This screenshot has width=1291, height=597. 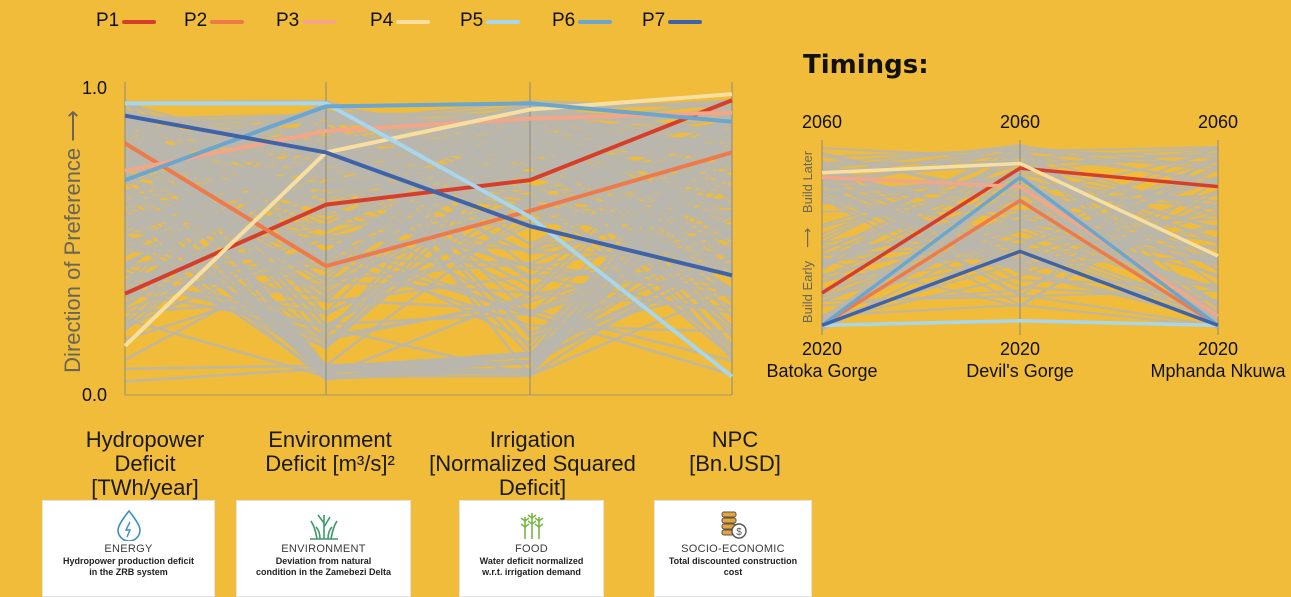 What do you see at coordinates (733, 549) in the screenshot?
I see `card-title: SOCIO-ECONOMIC` at bounding box center [733, 549].